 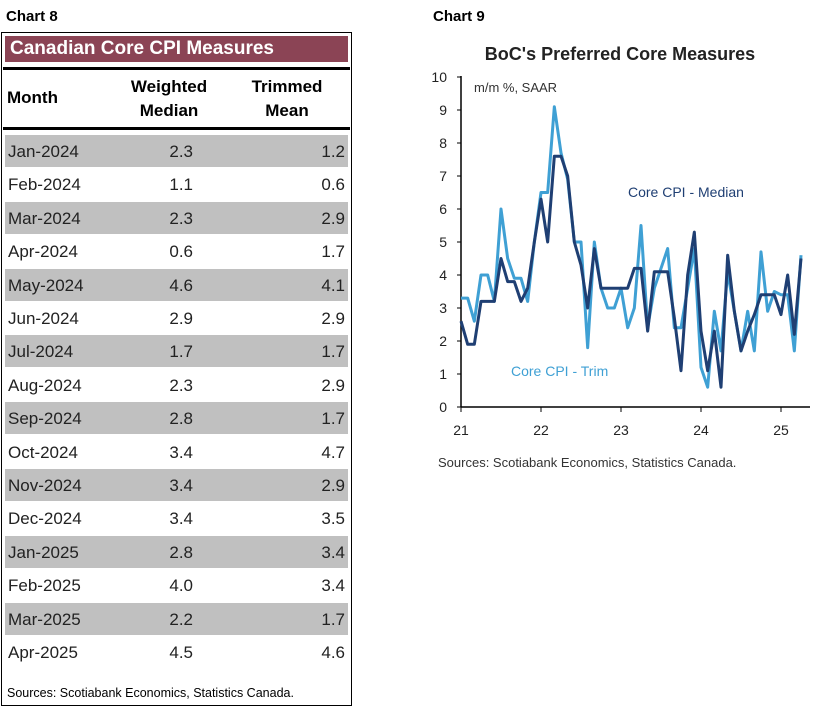 What do you see at coordinates (287, 86) in the screenshot?
I see `header-line: Trimmed` at bounding box center [287, 86].